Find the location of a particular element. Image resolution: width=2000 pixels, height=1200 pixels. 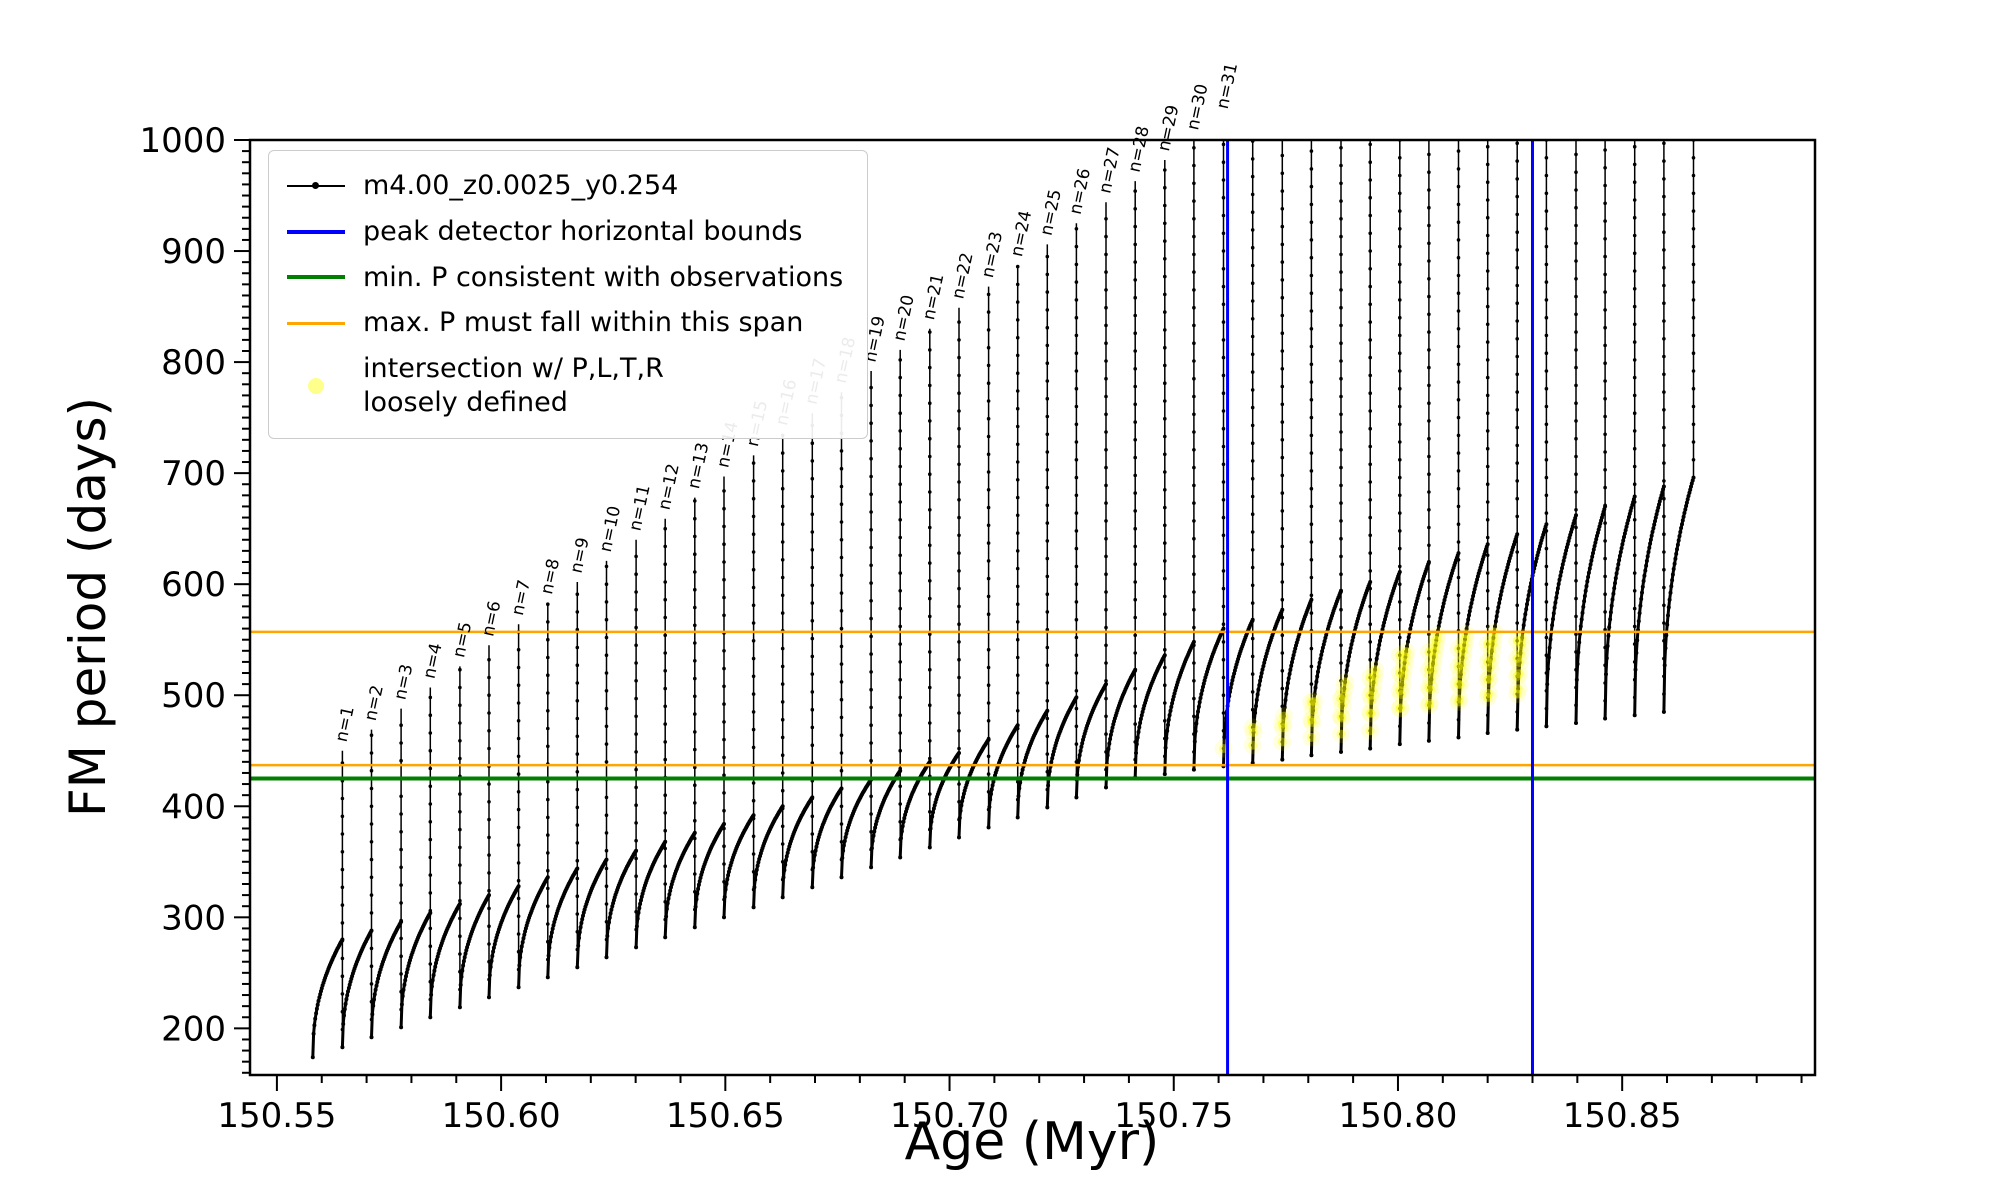

series-line-dot-swatch is located at coordinates (316, 185).